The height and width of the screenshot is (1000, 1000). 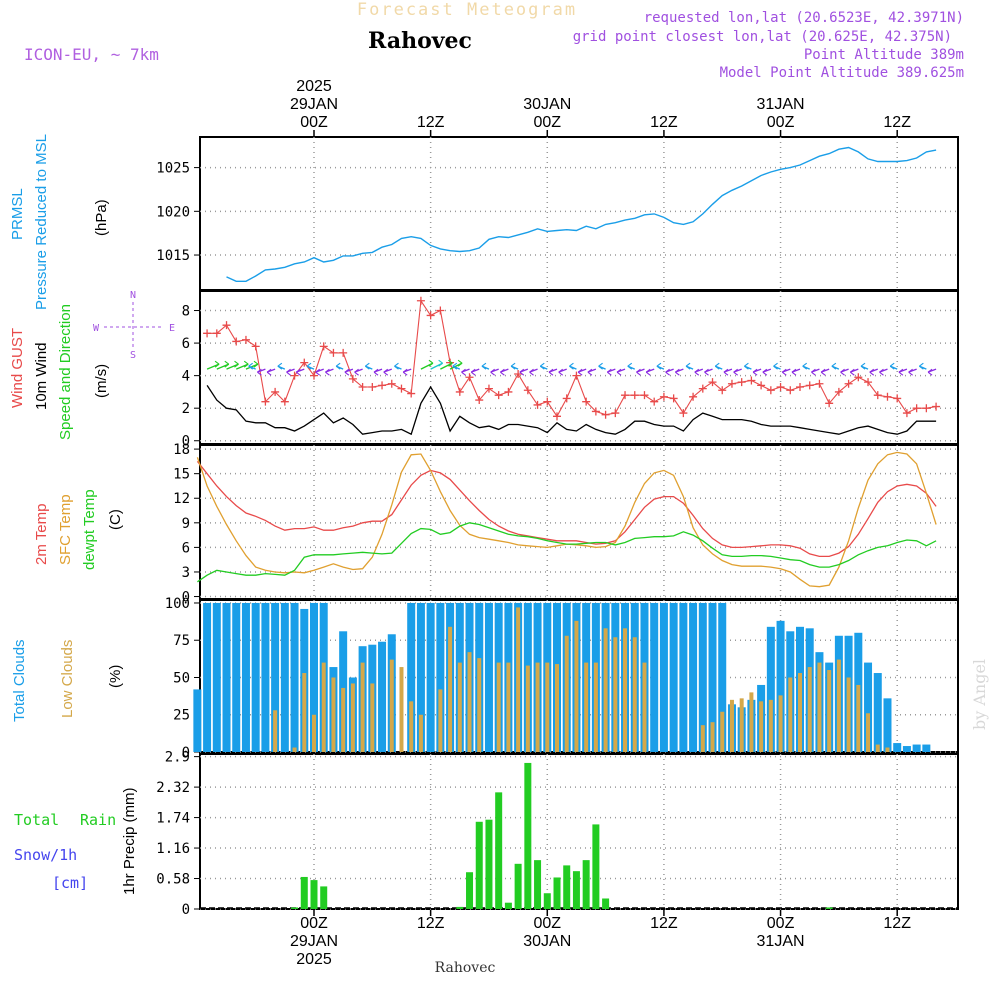 I want to click on cloud-unit: (%), so click(x=115, y=676).